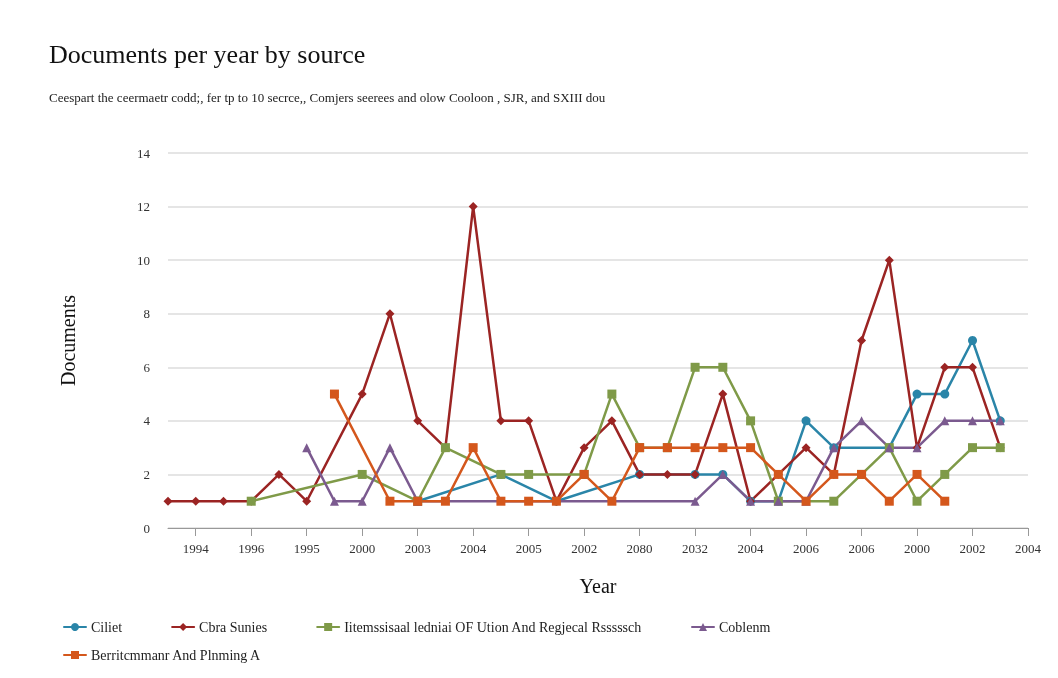 Image resolution: width=1058 pixels, height=678 pixels. What do you see at coordinates (196, 548) in the screenshot?
I see `x-tick-label: 1994` at bounding box center [196, 548].